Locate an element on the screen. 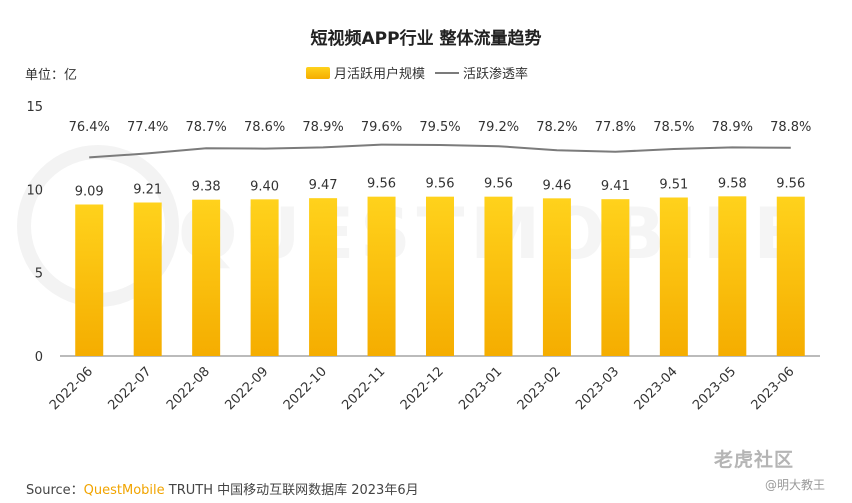 The width and height of the screenshot is (852, 503). bar-value-label: 9.09 is located at coordinates (89, 192).